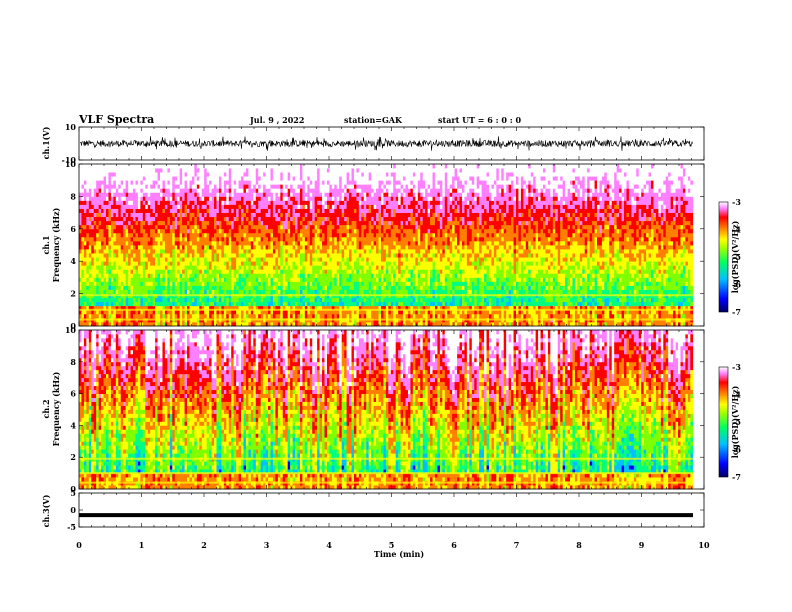  Describe the element at coordinates (735, 257) in the screenshot. I see `ch1-colorbar-label: log(PSD)(V²/Hz)` at that location.